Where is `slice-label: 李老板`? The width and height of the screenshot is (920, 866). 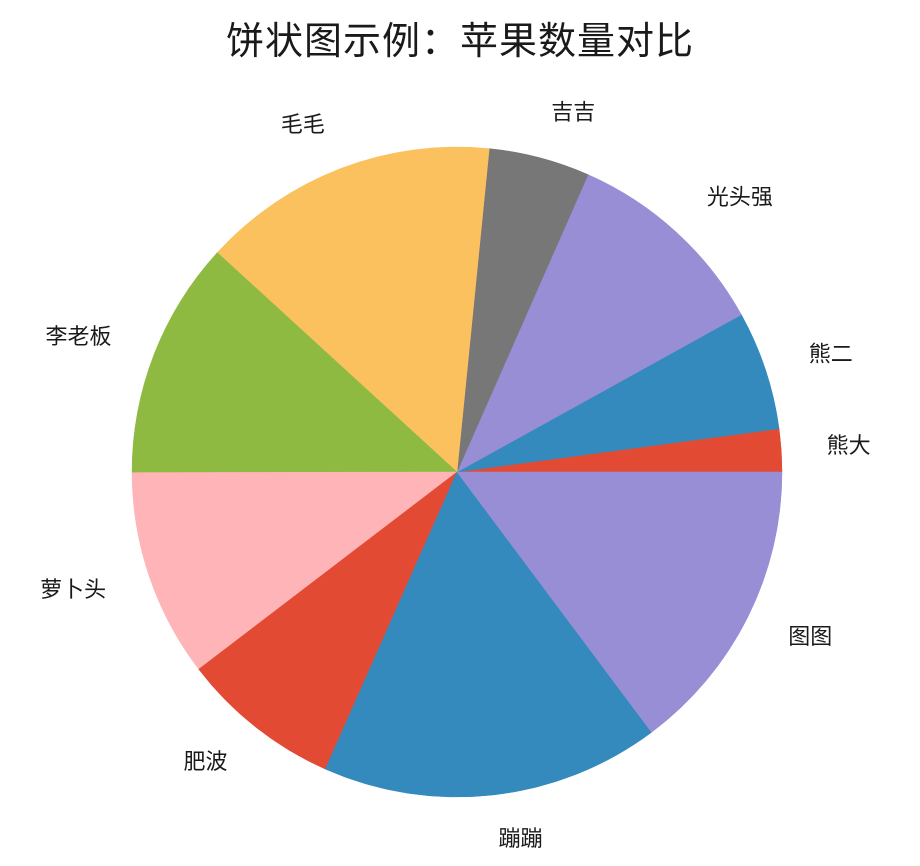
slice-label: 李老板 is located at coordinates (79, 337).